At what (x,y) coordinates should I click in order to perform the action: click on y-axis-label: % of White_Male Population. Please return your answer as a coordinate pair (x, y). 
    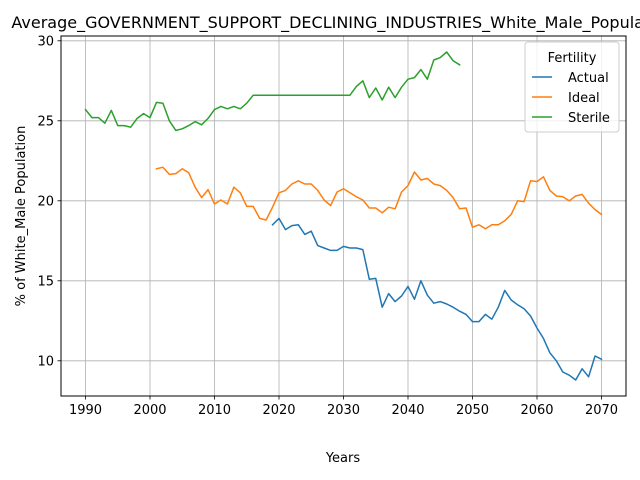
    Looking at the image, I should click on (21, 216).